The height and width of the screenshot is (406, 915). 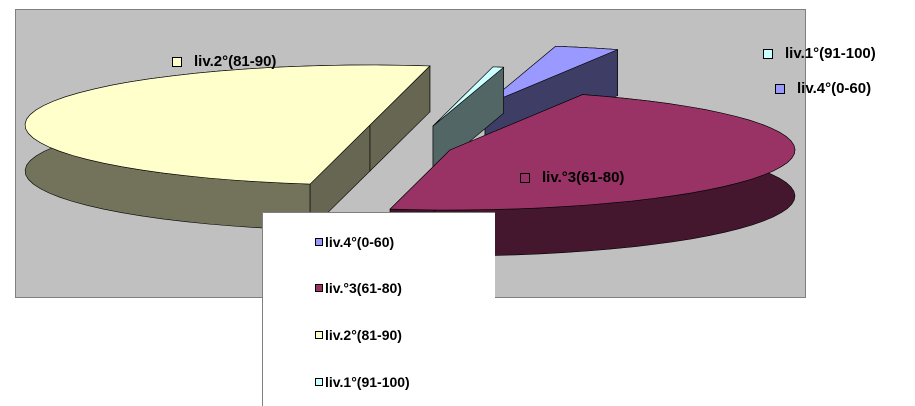 I want to click on data-label-text: liv.4°(0-60), so click(x=834, y=88).